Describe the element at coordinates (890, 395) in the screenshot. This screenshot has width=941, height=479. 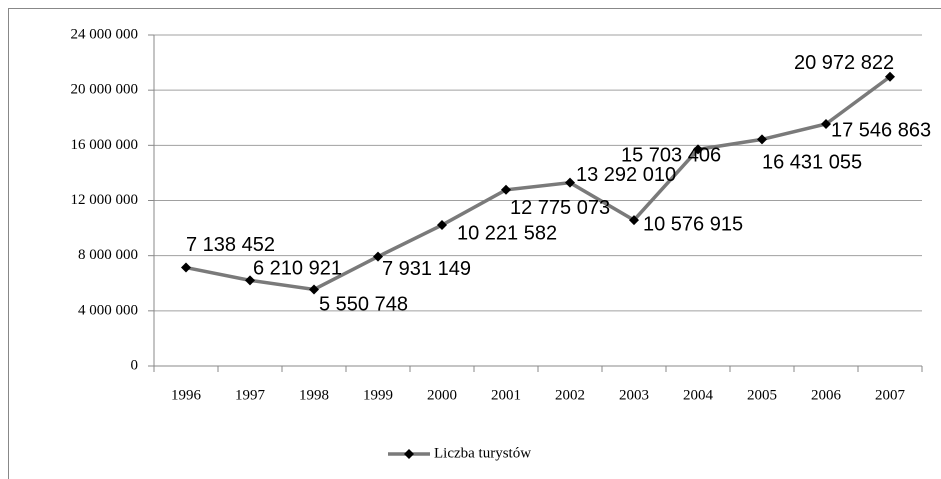
I see `x-tick-label: 2007` at that location.